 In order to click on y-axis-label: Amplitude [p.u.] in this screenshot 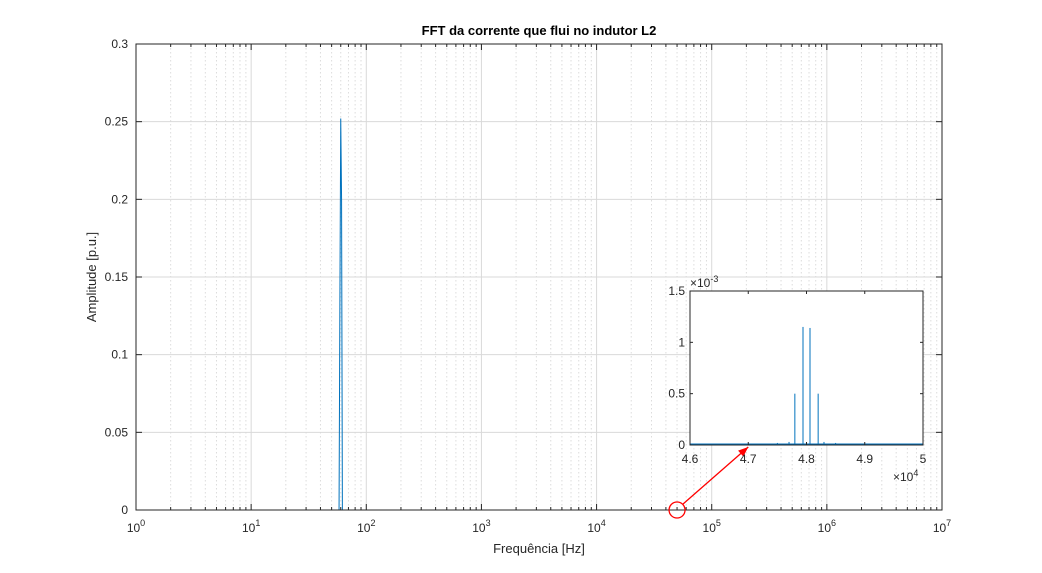, I will do `click(91, 277)`.